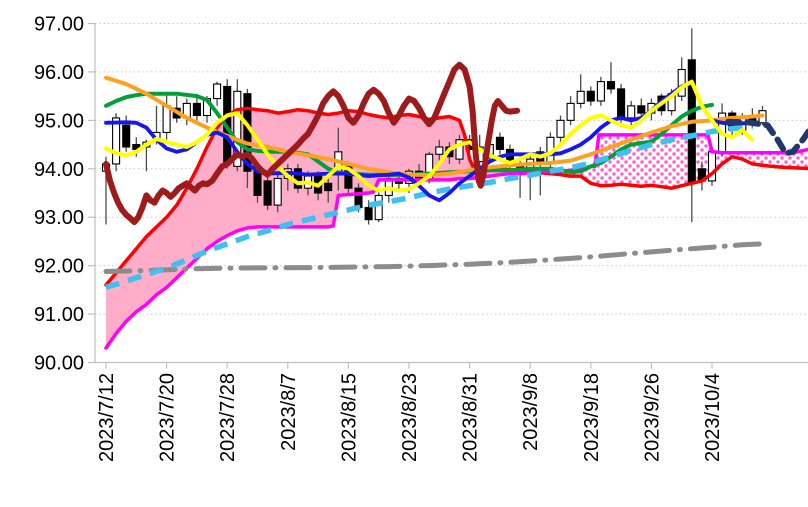 The height and width of the screenshot is (507, 808). Describe the element at coordinates (168, 417) in the screenshot. I see `x-axis-label: 2023/7/20` at that location.